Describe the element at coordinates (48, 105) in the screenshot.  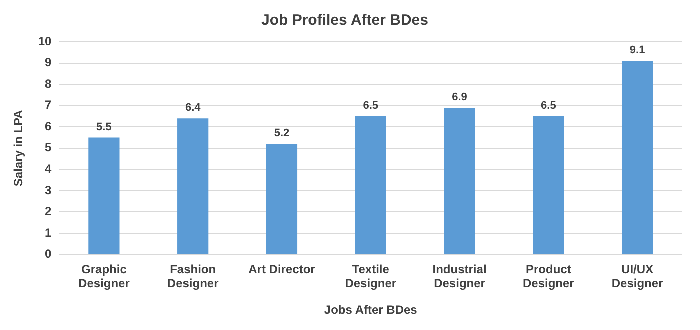
I see `y-tick-label: 7` at that location.